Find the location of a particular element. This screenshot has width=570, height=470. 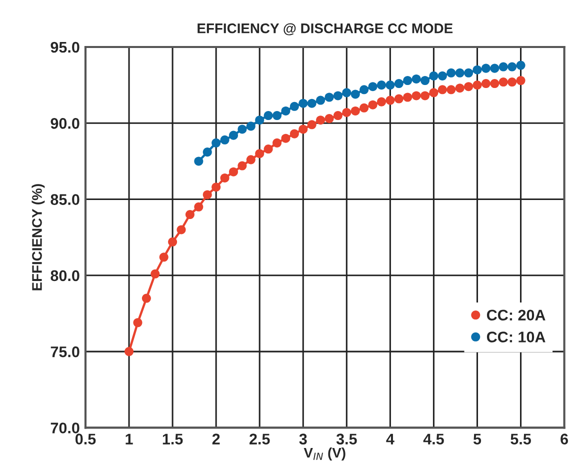

legend-label: CC: 10A is located at coordinates (516, 337).